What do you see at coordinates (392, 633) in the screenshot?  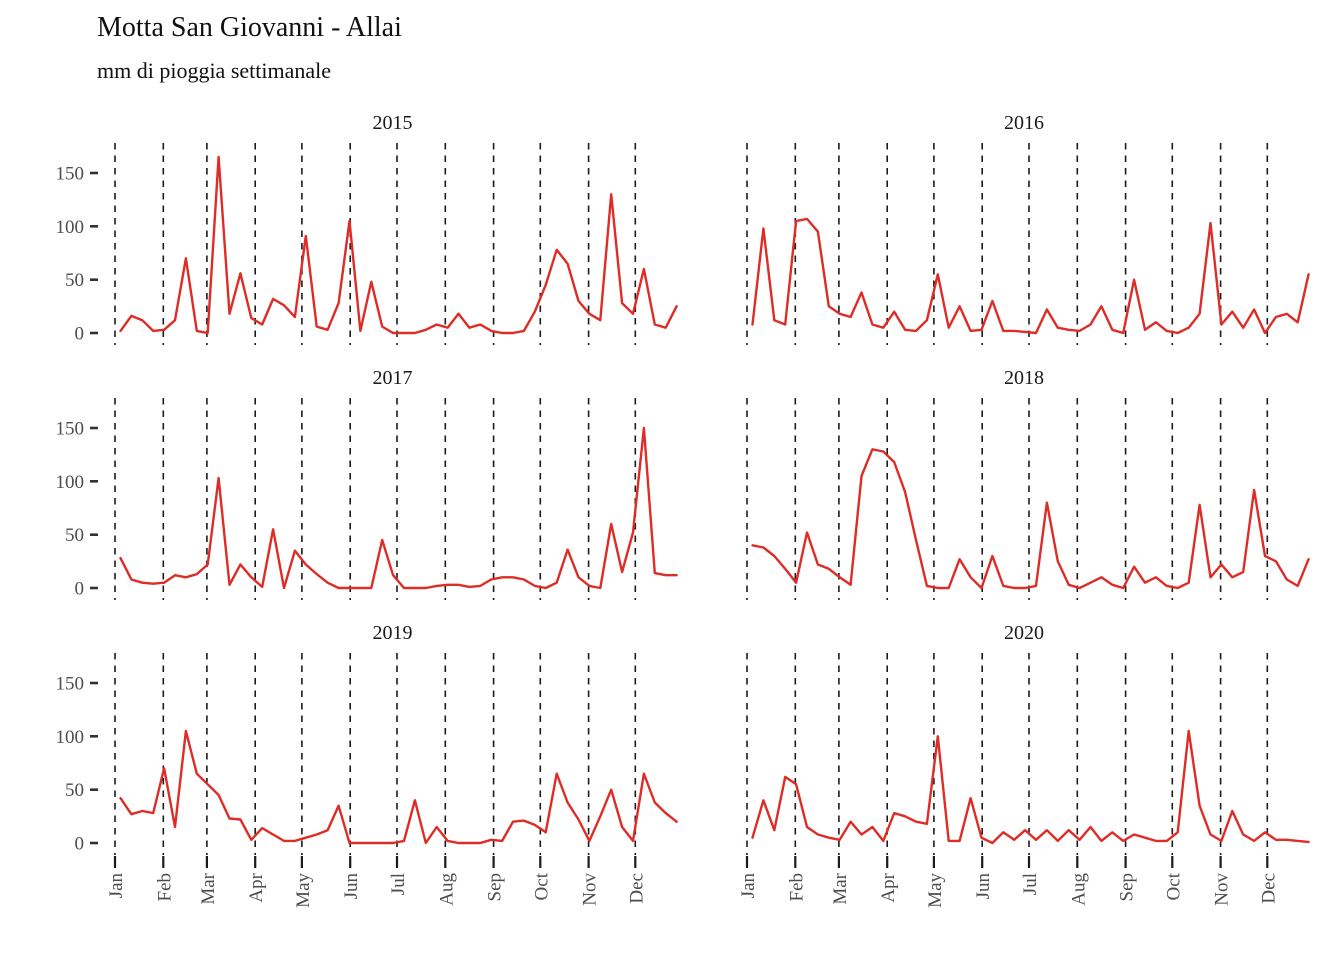 I see `facet-title-2019: 2019` at bounding box center [392, 633].